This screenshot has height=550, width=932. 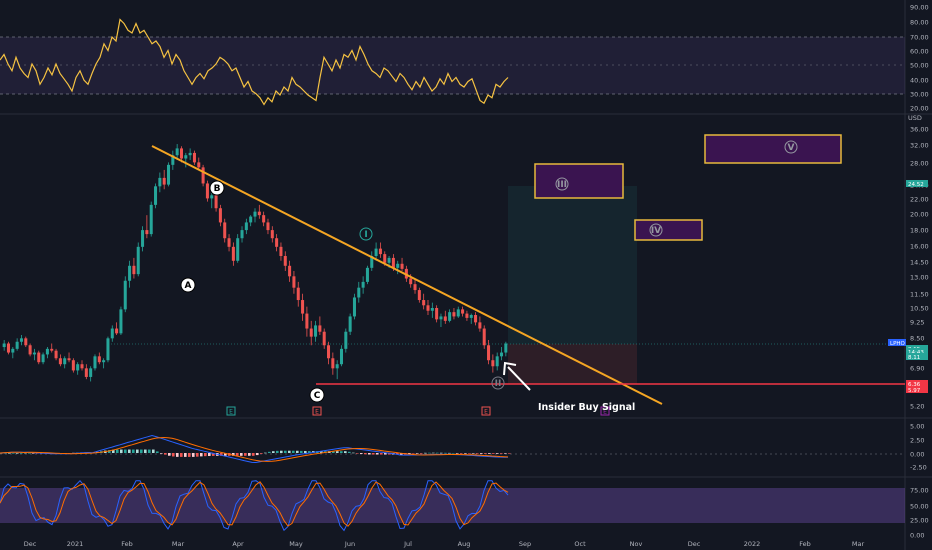 I want to click on price-axis-labels: 24.52LPHO8.1514:438.116.365.97, so click(x=908, y=287).